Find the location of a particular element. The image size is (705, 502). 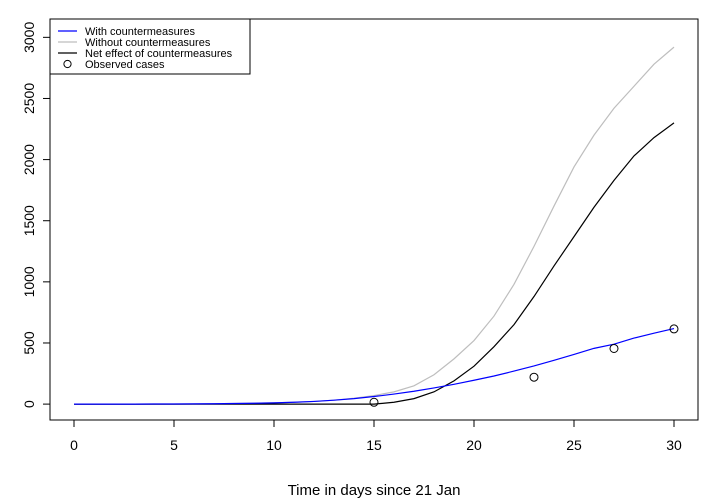

x-axis: 0 5 10 15 20 25 30 is located at coordinates (376, 436).